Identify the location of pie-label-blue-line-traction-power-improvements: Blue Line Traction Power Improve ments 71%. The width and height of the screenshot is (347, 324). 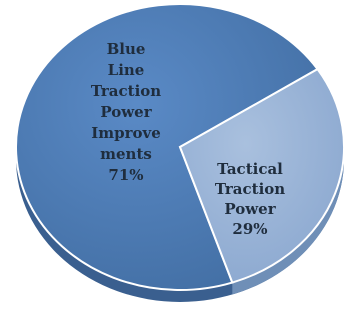
(126, 112).